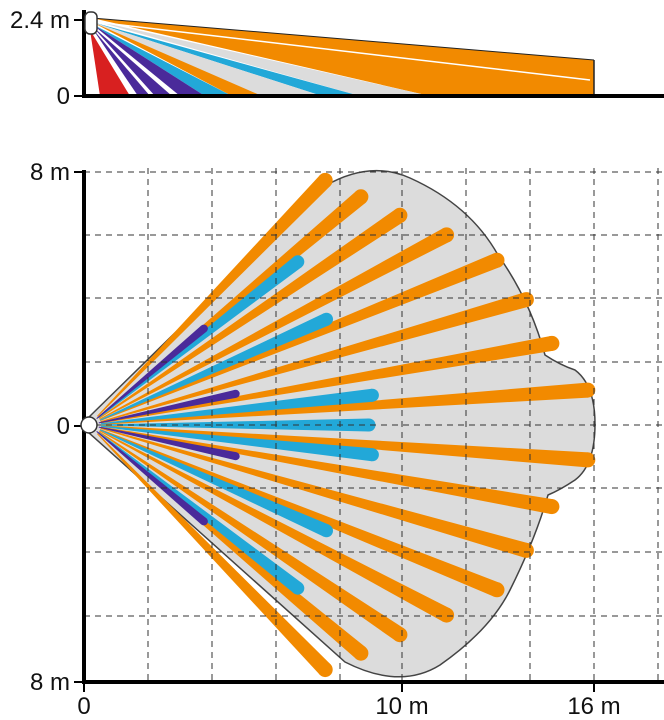 This screenshot has height=720, width=664. I want to click on side-view: 2.4 m 0, so click(337, 58).